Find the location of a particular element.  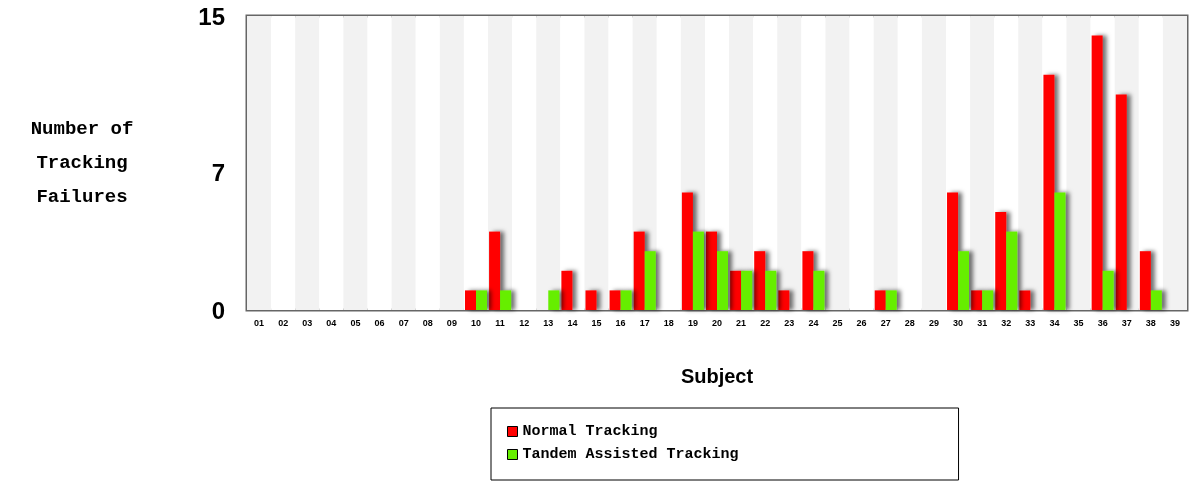

y-tick-label: 15 is located at coordinates (211, 16).